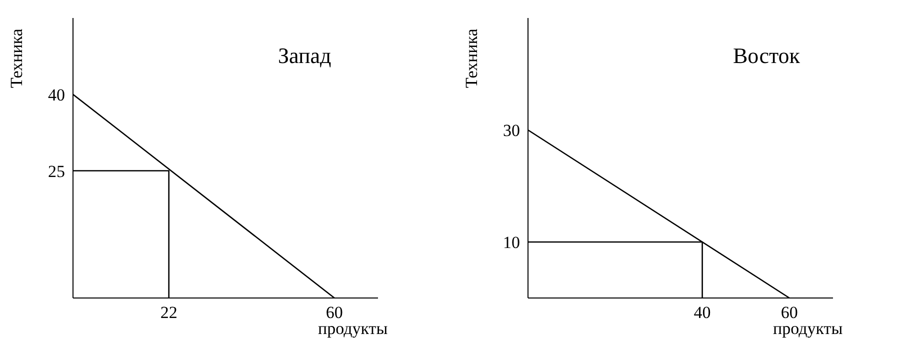 The height and width of the screenshot is (359, 915). Describe the element at coordinates (511, 242) in the screenshot. I see `y-tick-label: 10` at that location.